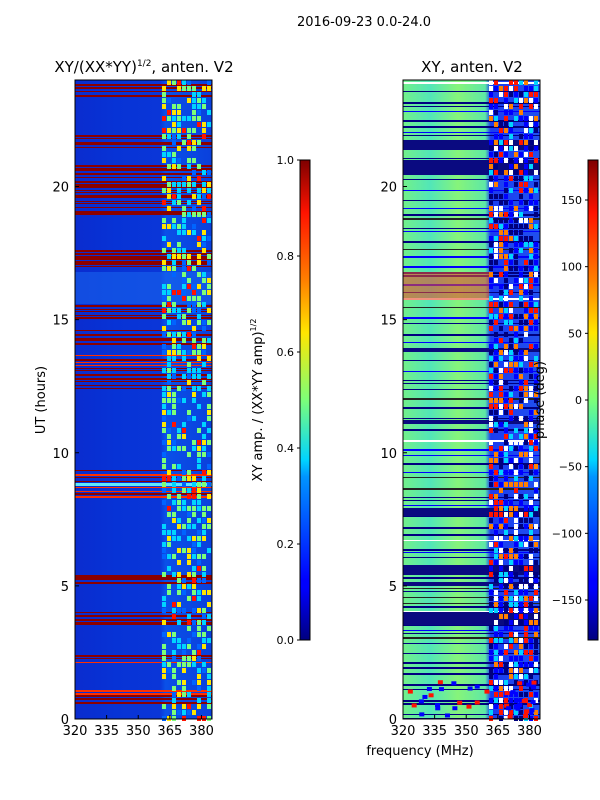 The image size is (600, 800). What do you see at coordinates (65, 587) in the screenshot?
I see `y-tick-label: 5` at bounding box center [65, 587].